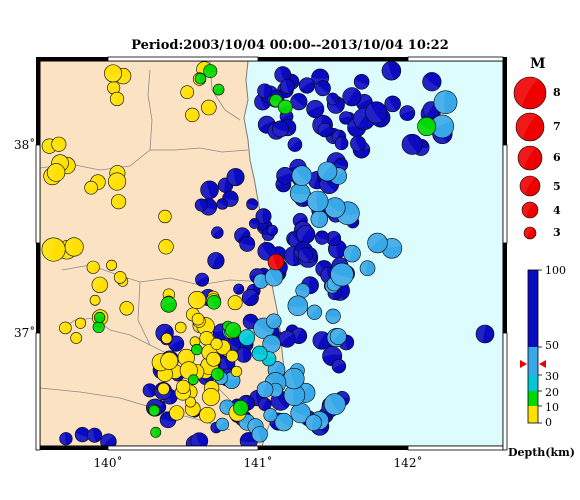 The image size is (580, 500). Describe the element at coordinates (25, 145) in the screenshot. I see `lat-label-38: 38˚` at that location.